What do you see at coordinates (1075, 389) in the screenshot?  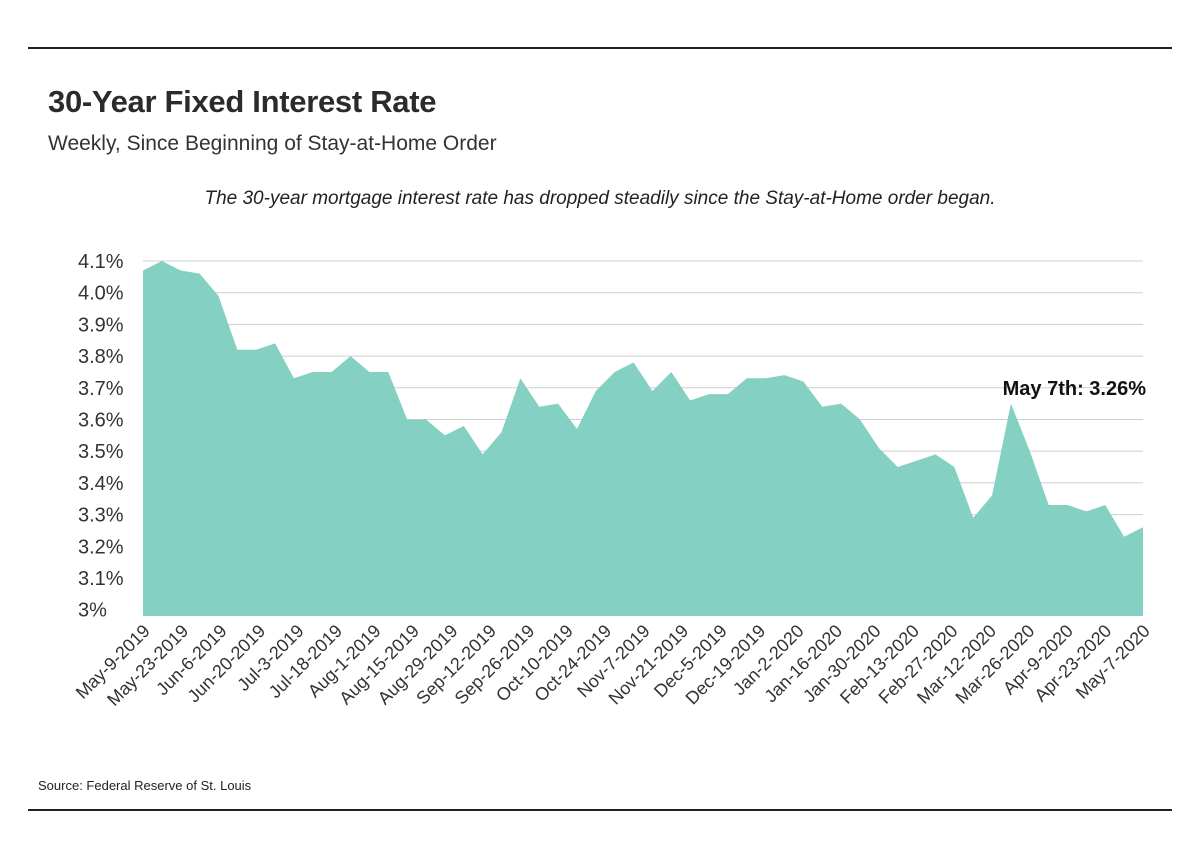 I see `latest-value-callout: May 7th: 3.26%` at bounding box center [1075, 389].